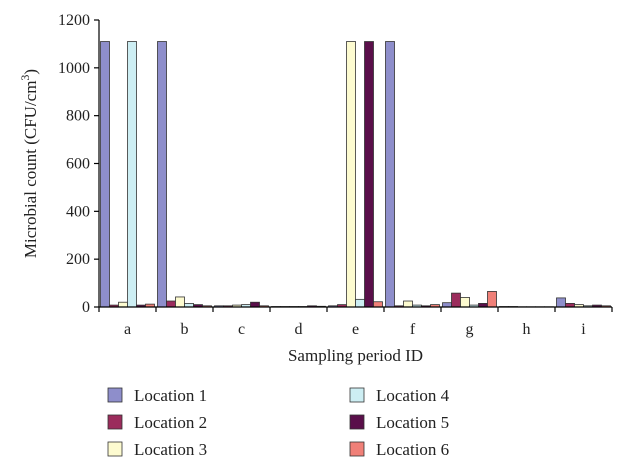  What do you see at coordinates (412, 449) in the screenshot?
I see `legend-label-location-6: Location 6` at bounding box center [412, 449].